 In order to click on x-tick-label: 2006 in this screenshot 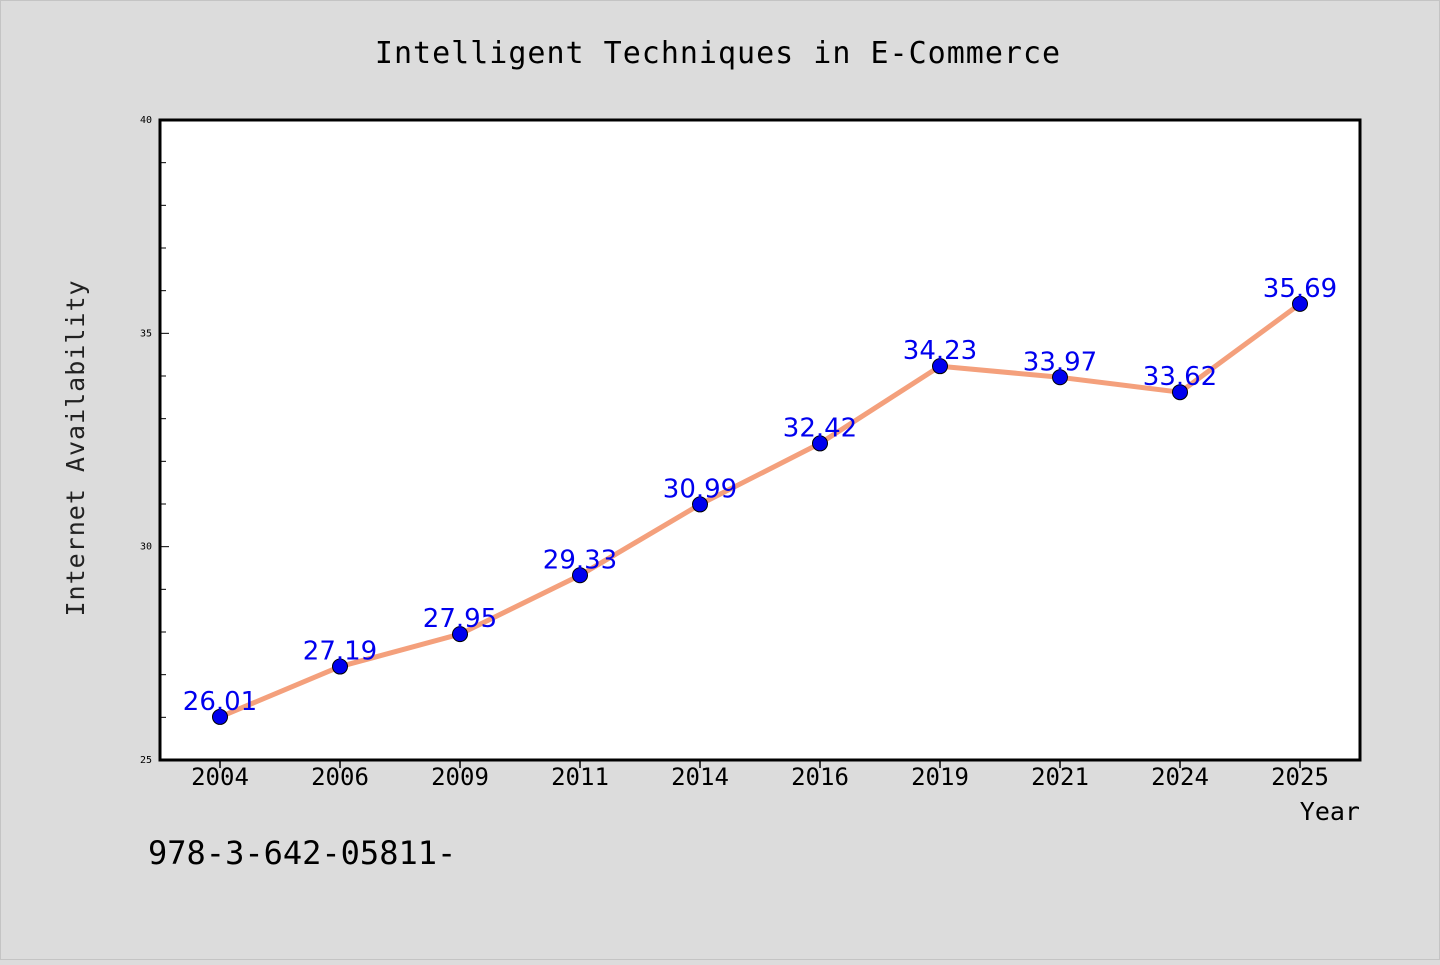, I will do `click(340, 777)`.